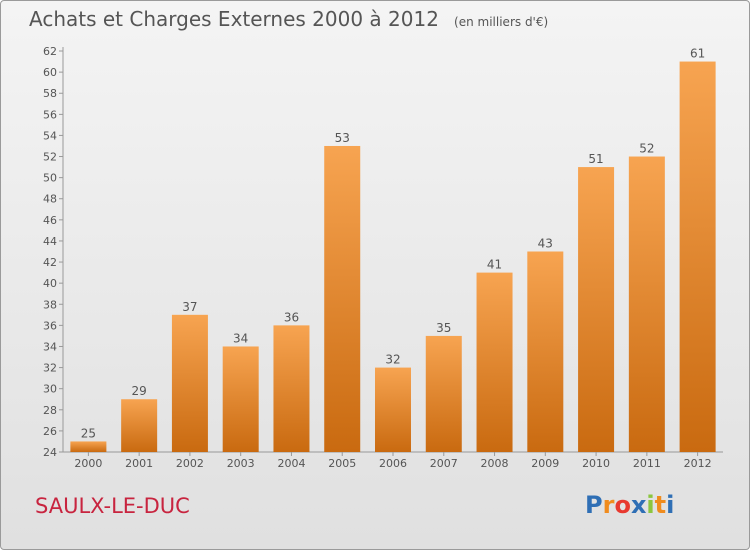  What do you see at coordinates (596, 463) in the screenshot?
I see `x-tick-label: 2010` at bounding box center [596, 463].